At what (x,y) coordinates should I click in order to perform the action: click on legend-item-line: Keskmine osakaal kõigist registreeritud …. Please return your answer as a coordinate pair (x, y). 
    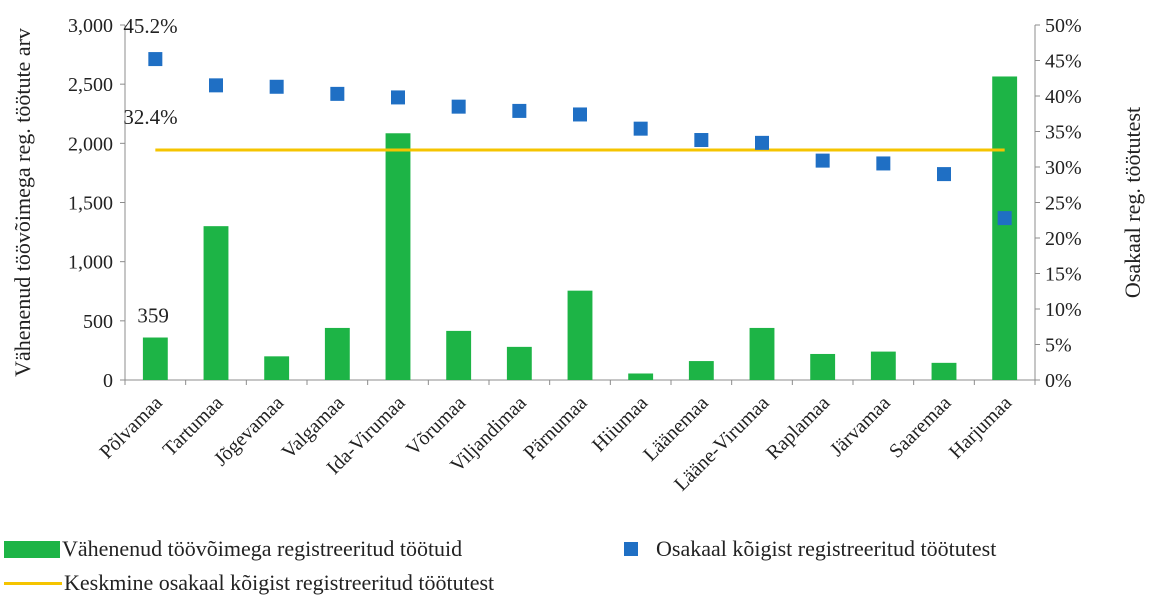
    Looking at the image, I should click on (249, 583).